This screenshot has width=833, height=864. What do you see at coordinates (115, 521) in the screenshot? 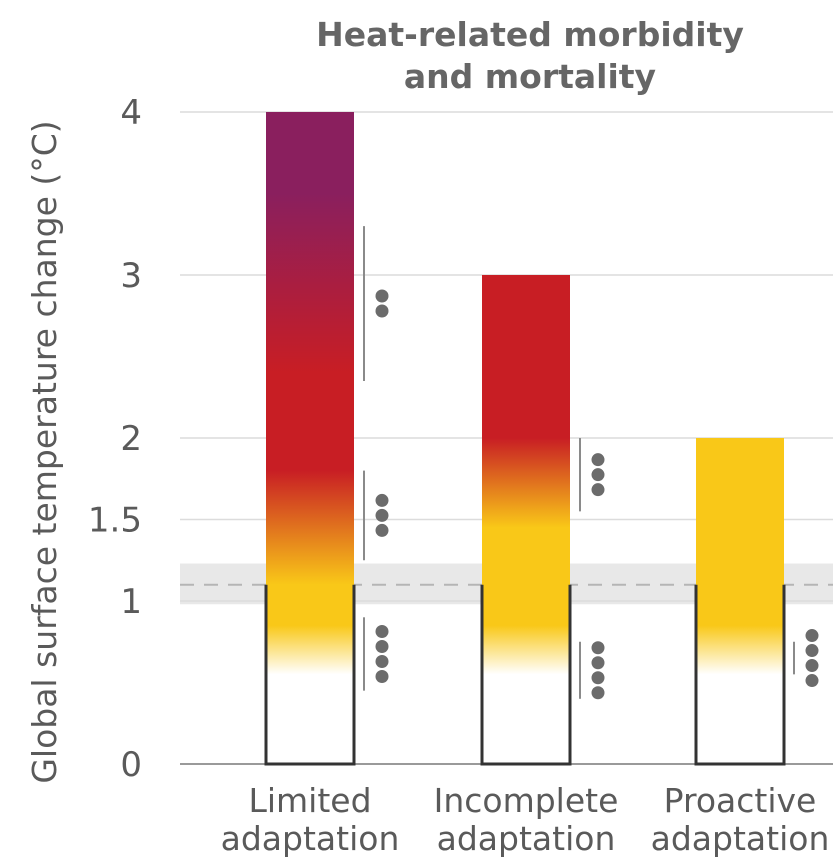
I see `y-tick-label: 1.5` at bounding box center [115, 521].